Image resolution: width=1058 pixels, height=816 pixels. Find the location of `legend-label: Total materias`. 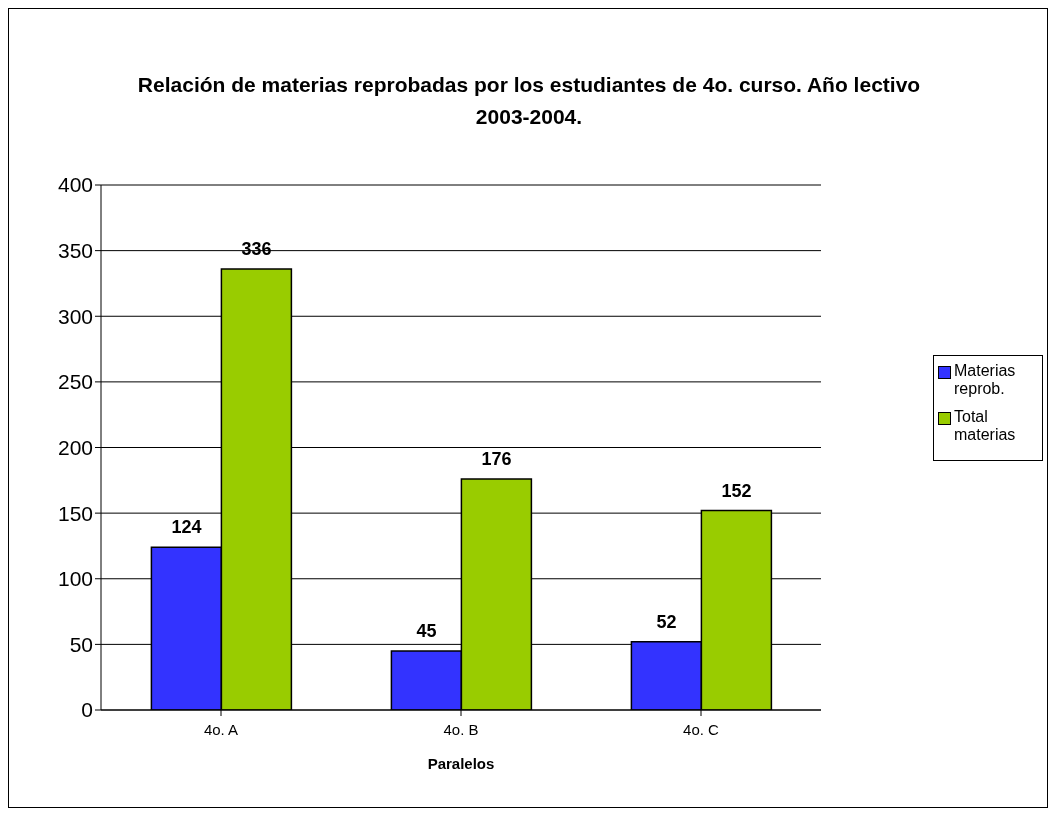

legend-label: Total materias is located at coordinates (985, 426).